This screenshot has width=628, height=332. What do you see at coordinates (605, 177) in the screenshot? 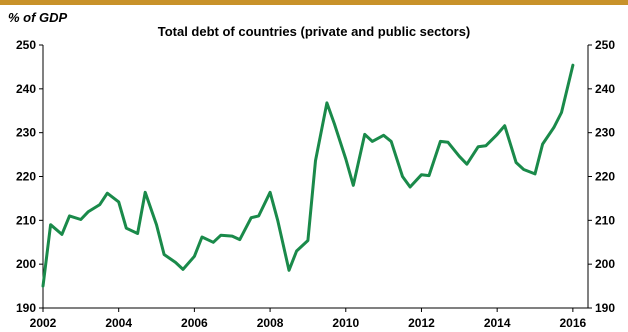
I see `y-tick-label-right: 220` at bounding box center [605, 177].